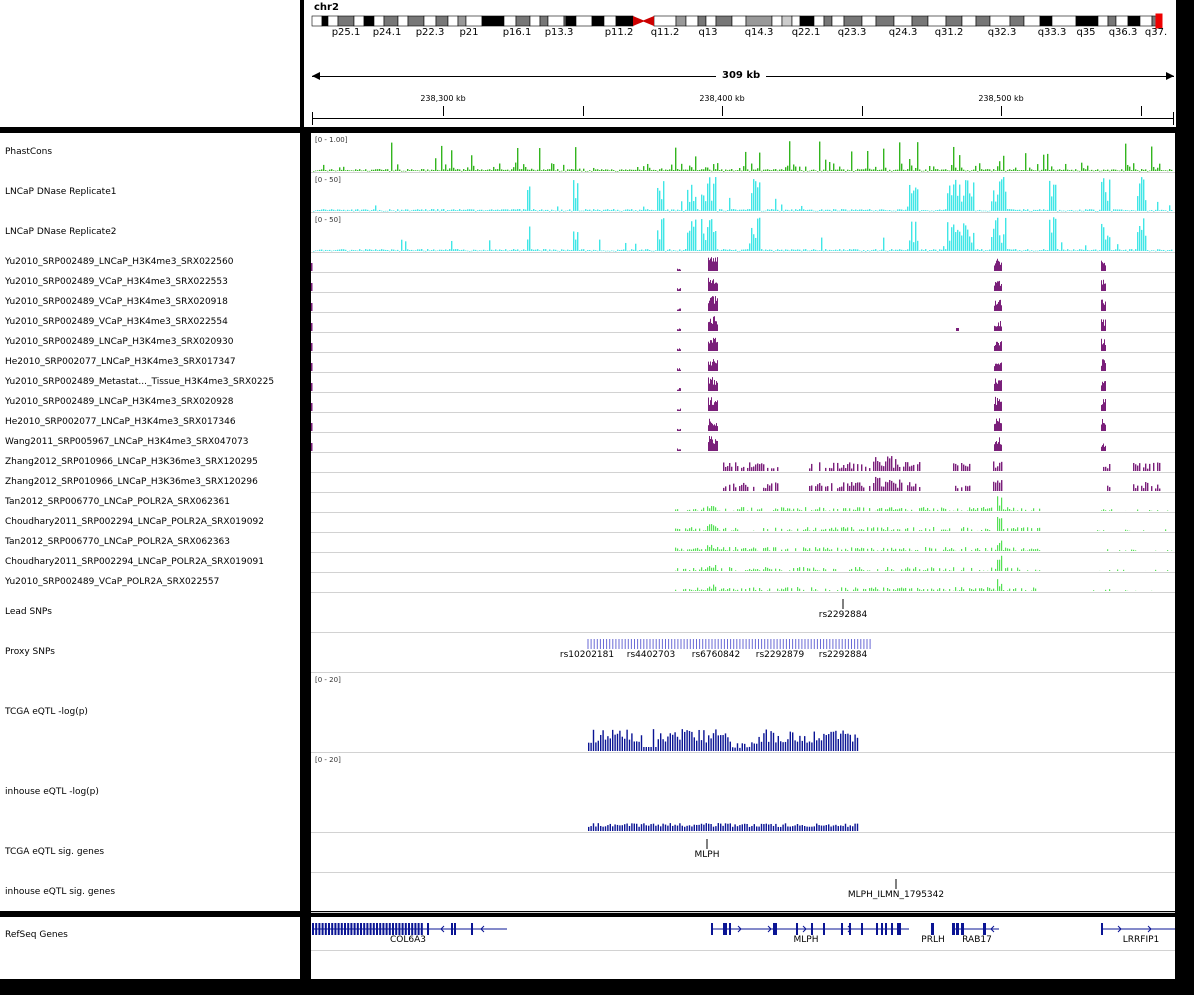 This screenshot has height=995, width=1194. Describe the element at coordinates (120, 362) in the screenshot. I see `track-name-k4_6: He2010_SRP002077_LNCaP_H3K4me3_SRX017347` at that location.